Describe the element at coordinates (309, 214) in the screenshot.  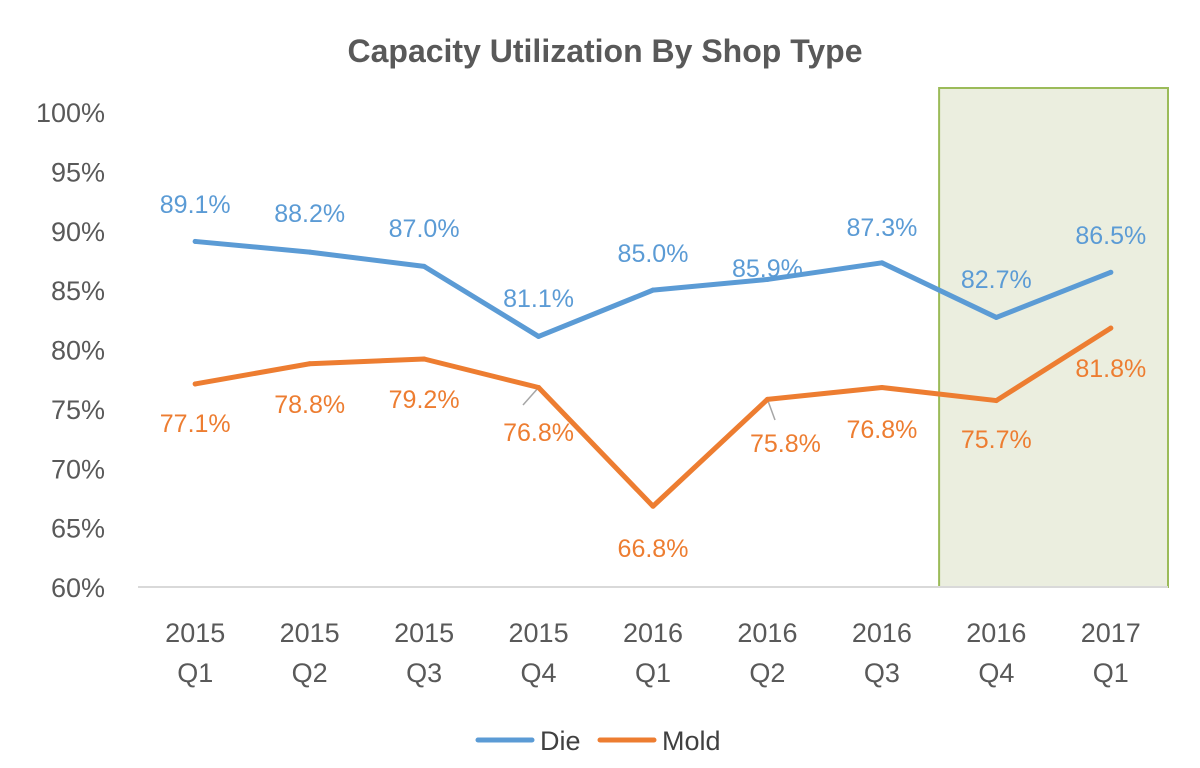
I see `data-label-die: 88.2%` at that location.